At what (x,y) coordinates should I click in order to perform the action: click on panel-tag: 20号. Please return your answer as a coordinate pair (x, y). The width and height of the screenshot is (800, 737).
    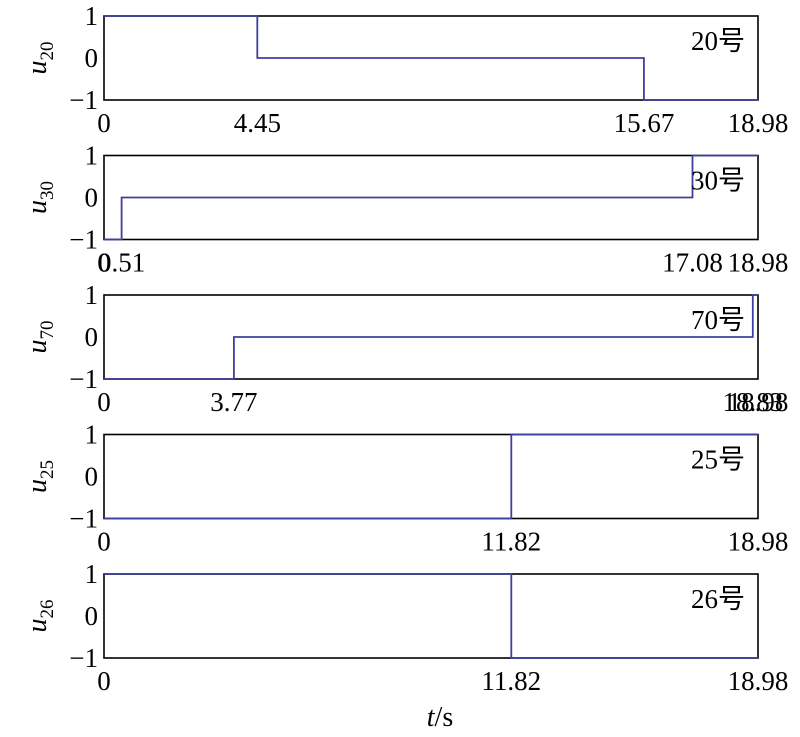
    Looking at the image, I should click on (718, 41).